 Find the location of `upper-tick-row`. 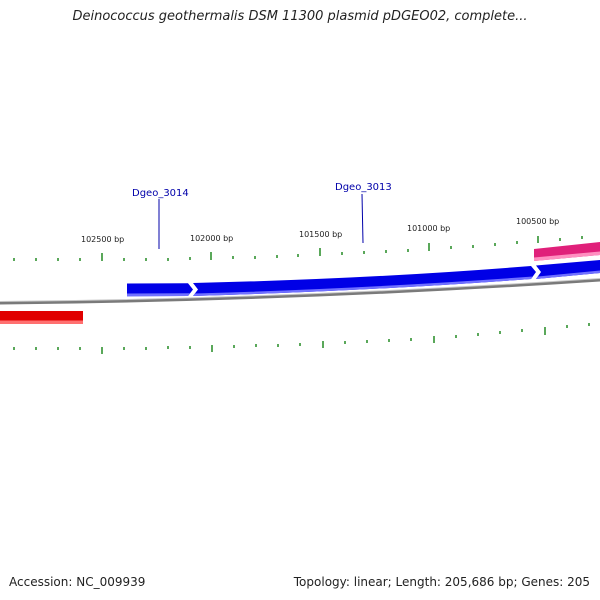

upper-tick-row is located at coordinates (298, 248).